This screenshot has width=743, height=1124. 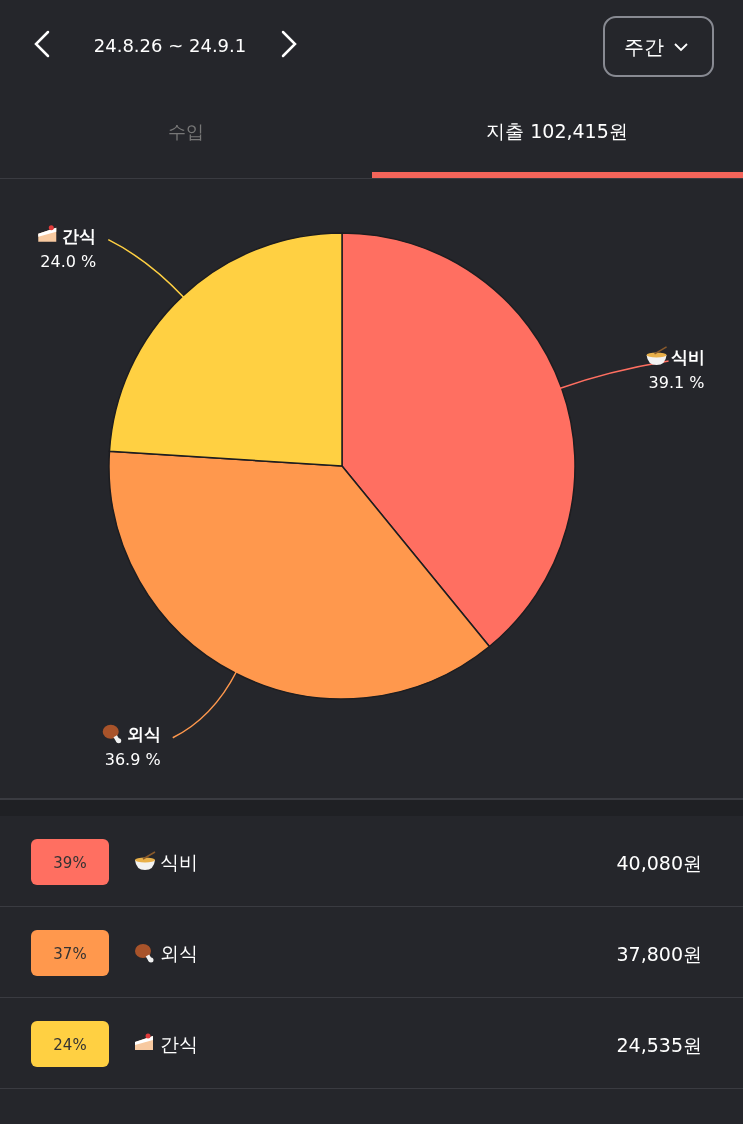 What do you see at coordinates (132, 759) in the screenshot?
I see `data-label: 36.9 %` at bounding box center [132, 759].